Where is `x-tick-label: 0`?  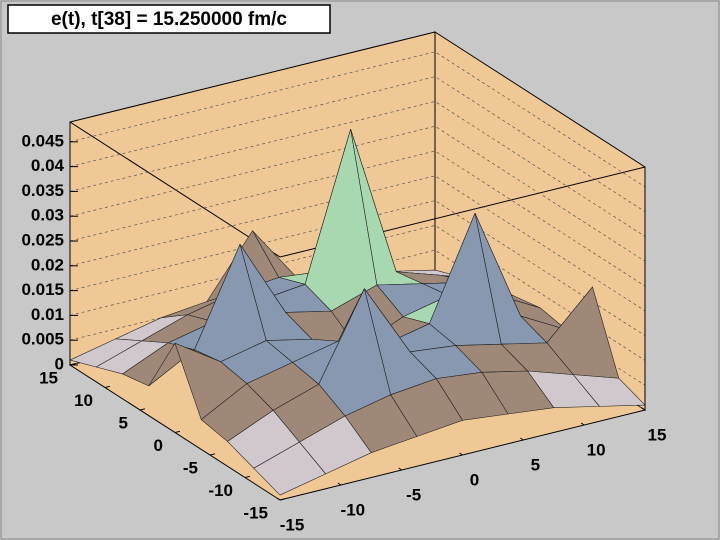
x-tick-label: 0 is located at coordinates (474, 479).